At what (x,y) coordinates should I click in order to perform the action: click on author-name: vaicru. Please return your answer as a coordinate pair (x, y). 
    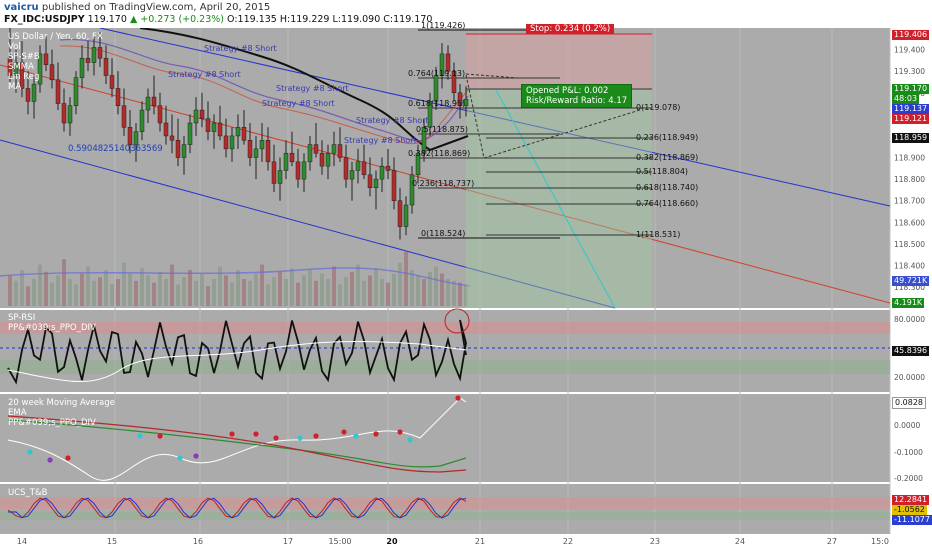
    Looking at the image, I should click on (21, 7).